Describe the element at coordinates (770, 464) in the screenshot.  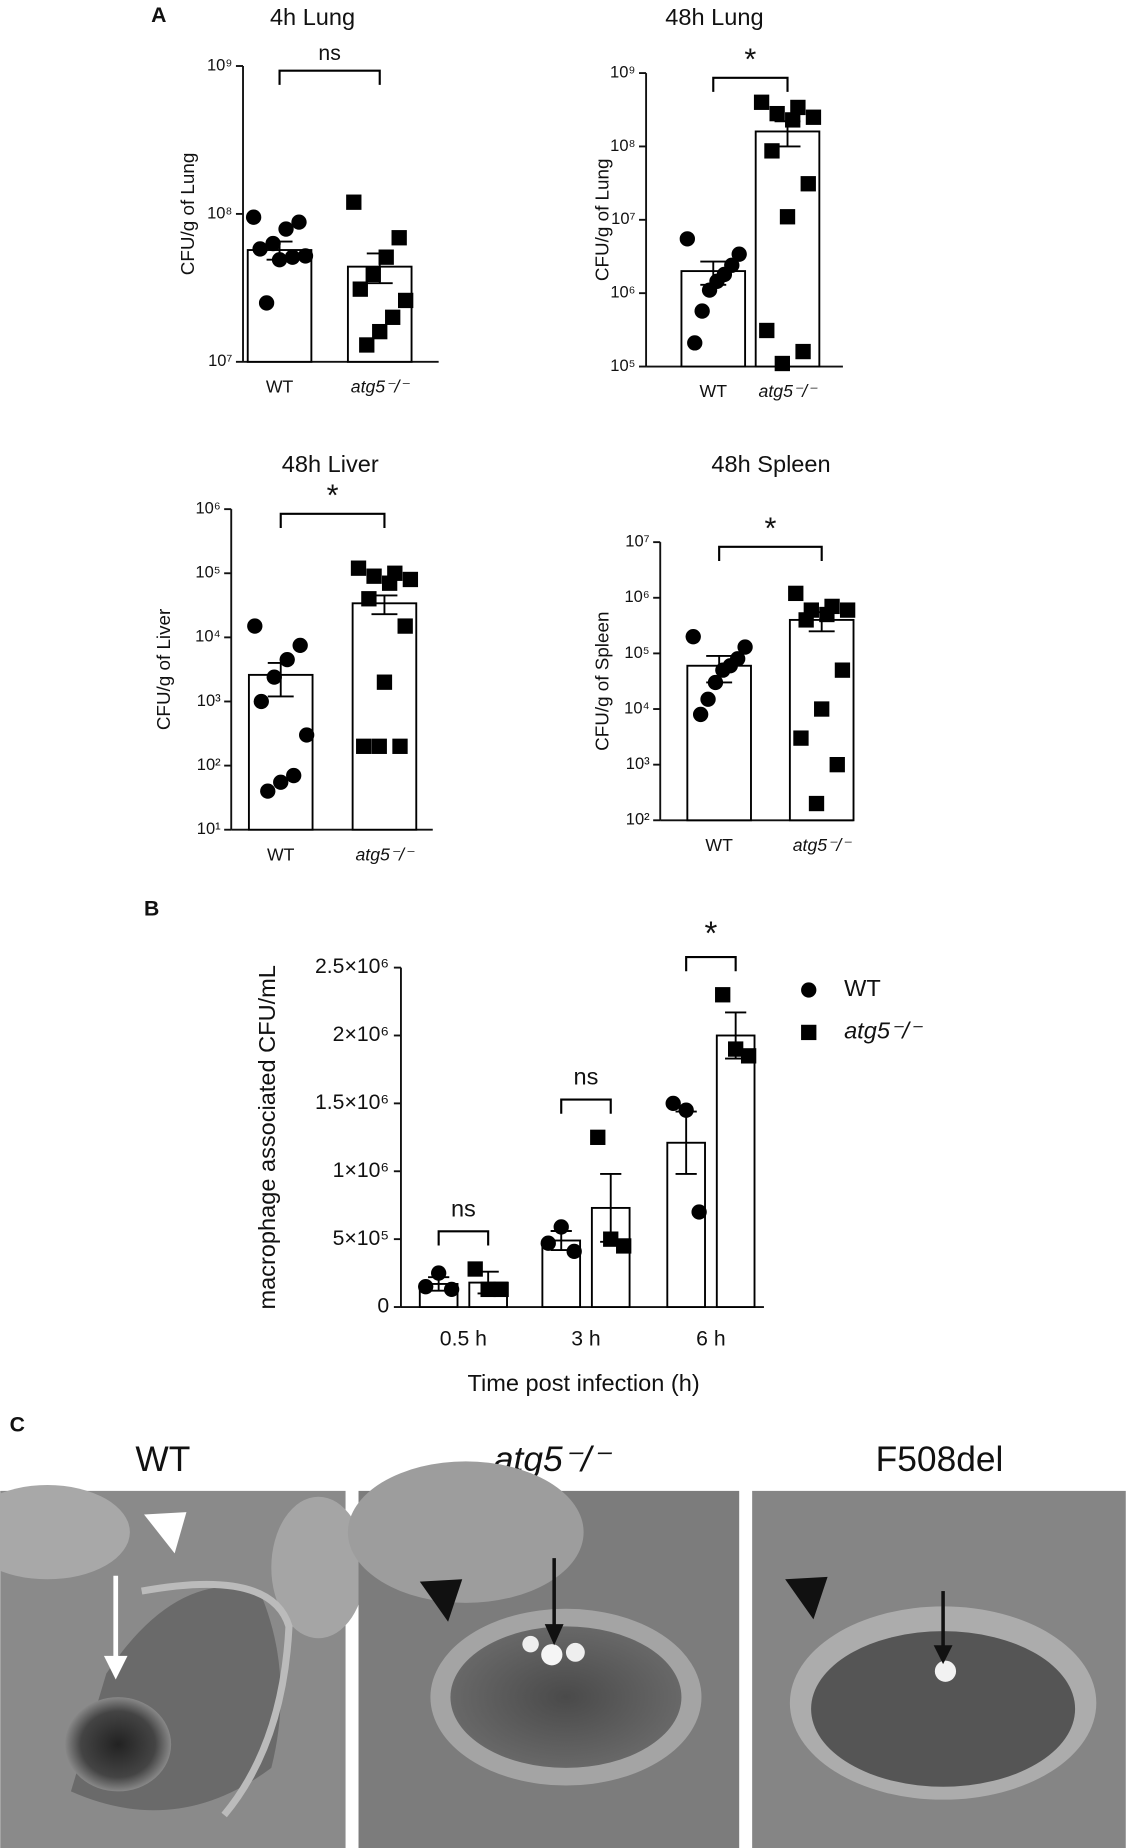
I see `chart-title: 48h Spleen` at that location.